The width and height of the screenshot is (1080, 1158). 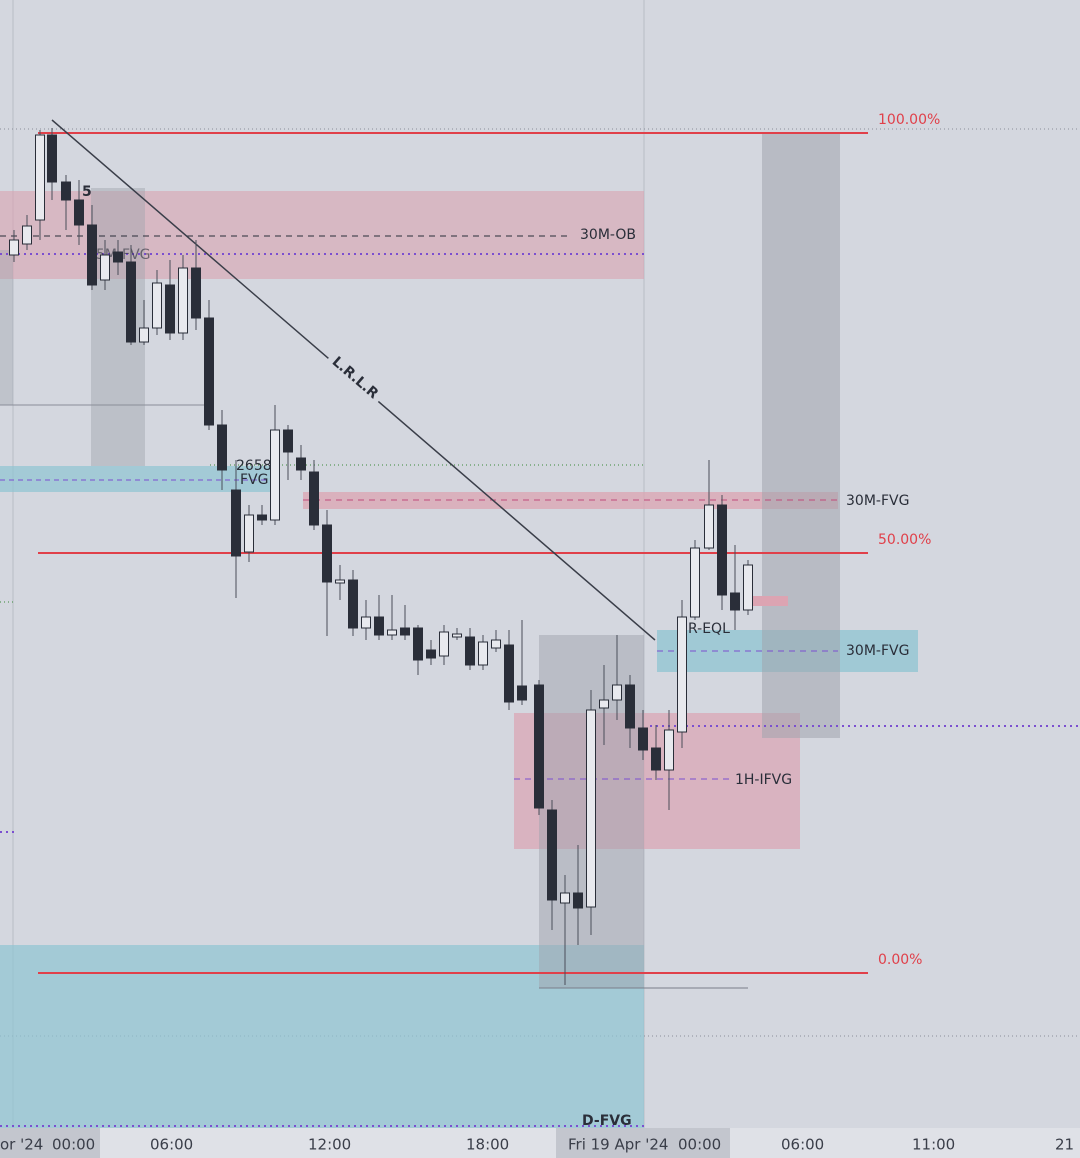 I want to click on price-label: 2658, so click(x=254, y=466).